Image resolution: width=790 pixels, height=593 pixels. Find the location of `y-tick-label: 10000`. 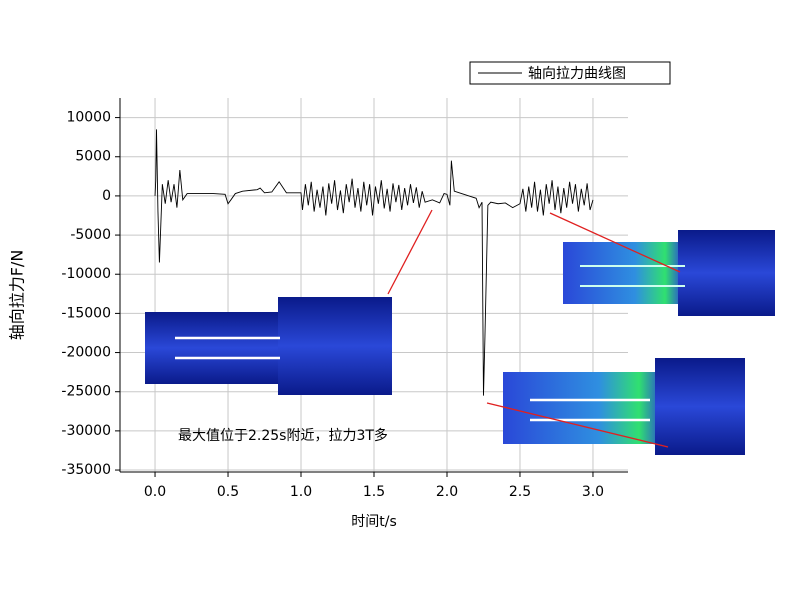

y-tick-label: 10000 is located at coordinates (88, 118).